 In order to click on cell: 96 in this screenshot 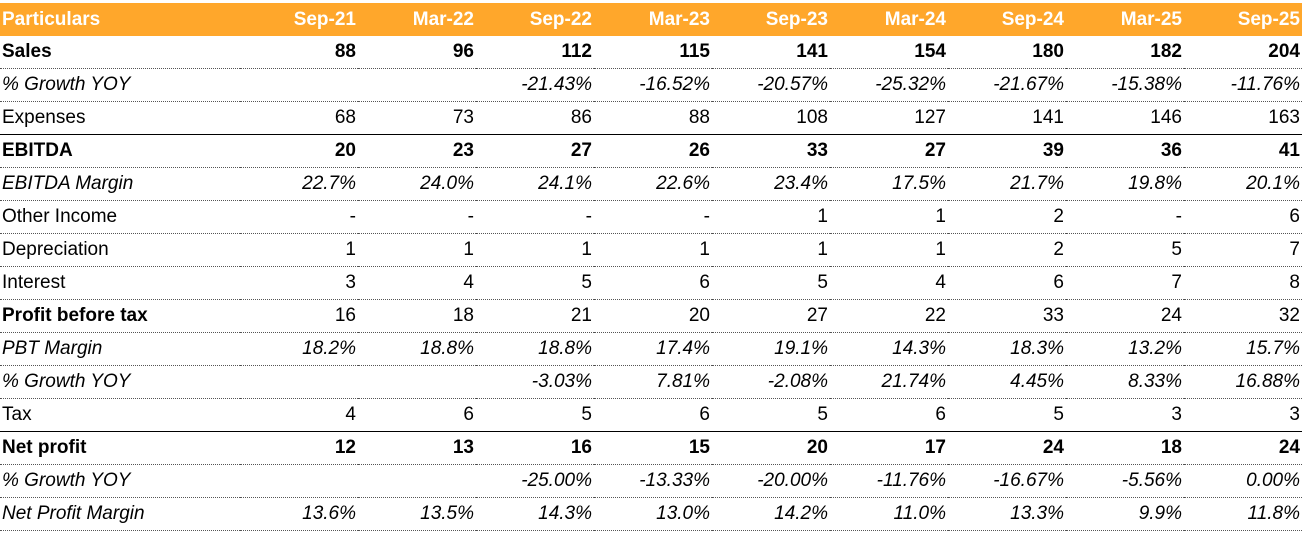, I will do `click(417, 52)`.